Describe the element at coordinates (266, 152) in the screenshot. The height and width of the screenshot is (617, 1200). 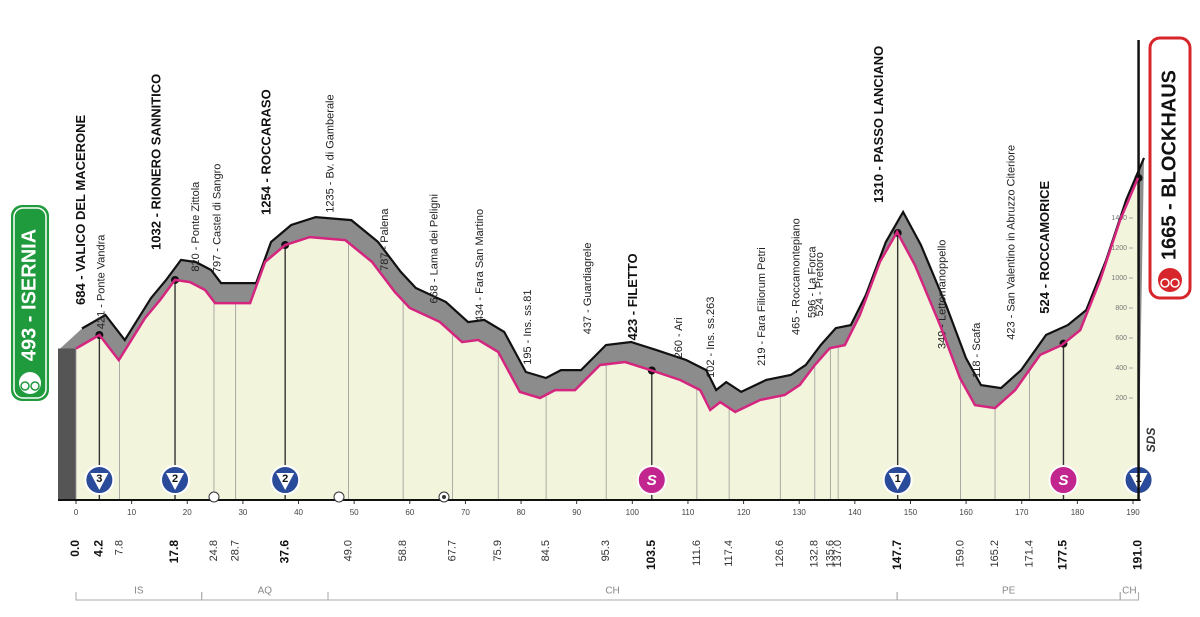
I see `waypoint-name: 1254 - ROCCARASO` at that location.